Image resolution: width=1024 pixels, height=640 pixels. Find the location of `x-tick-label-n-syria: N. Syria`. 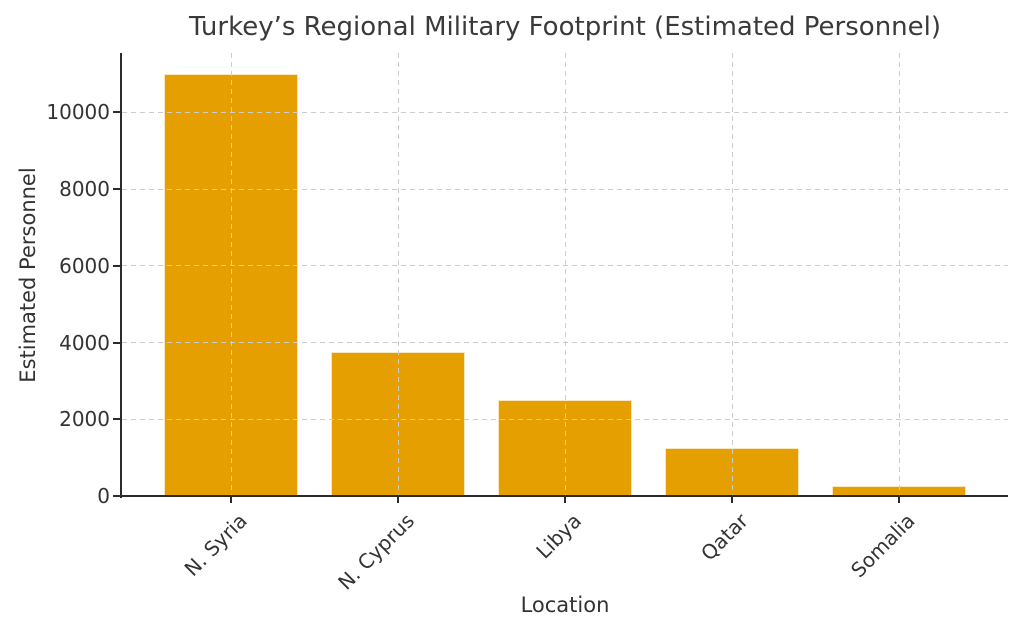

x-tick-label-n-syria: N. Syria is located at coordinates (215, 544).